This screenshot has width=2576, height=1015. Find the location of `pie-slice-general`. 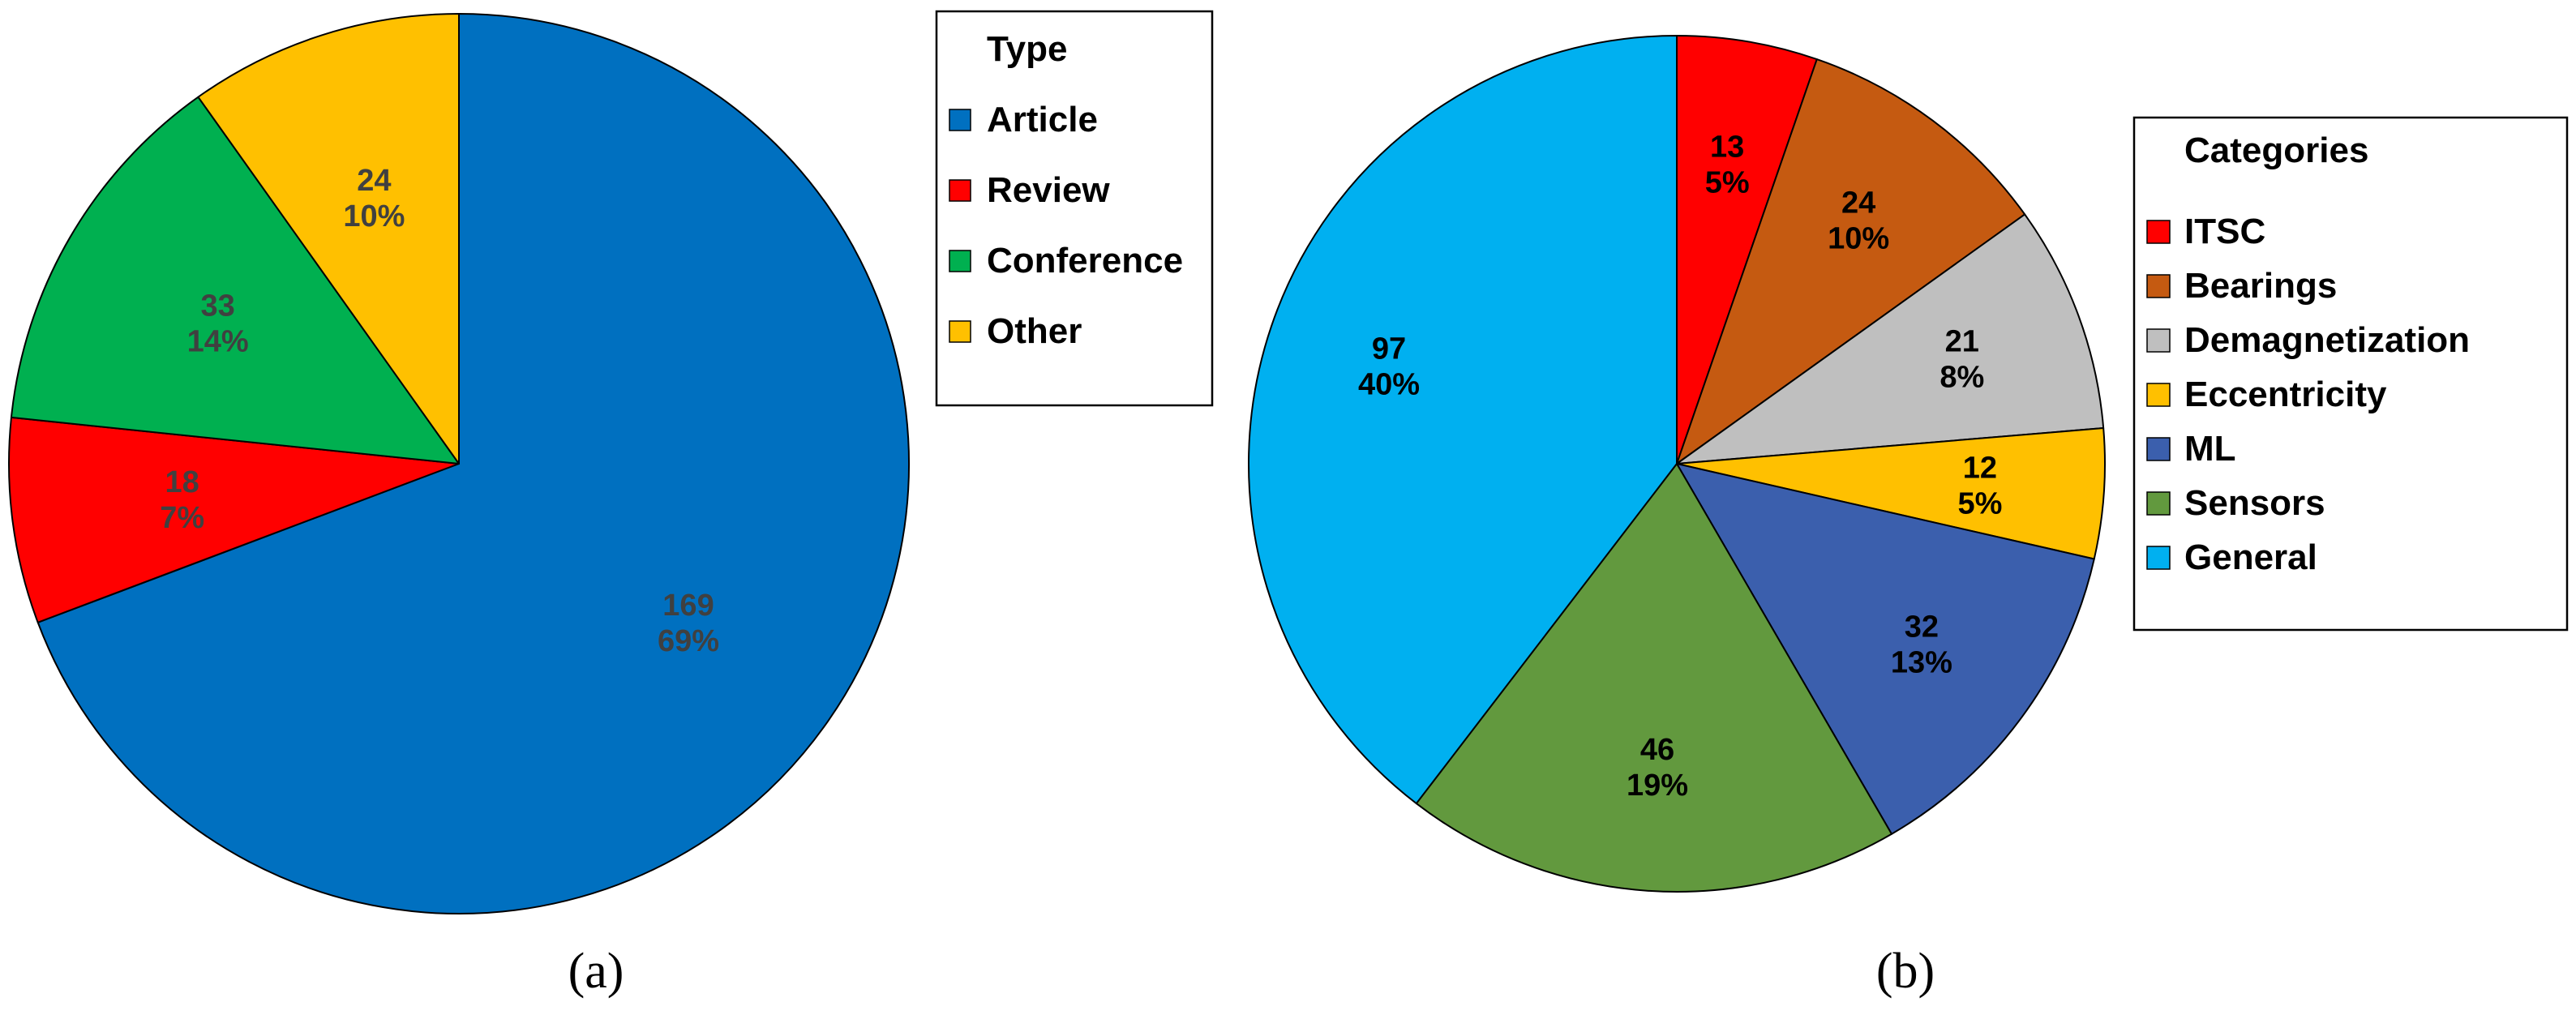

pie-slice-general is located at coordinates (1463, 420).